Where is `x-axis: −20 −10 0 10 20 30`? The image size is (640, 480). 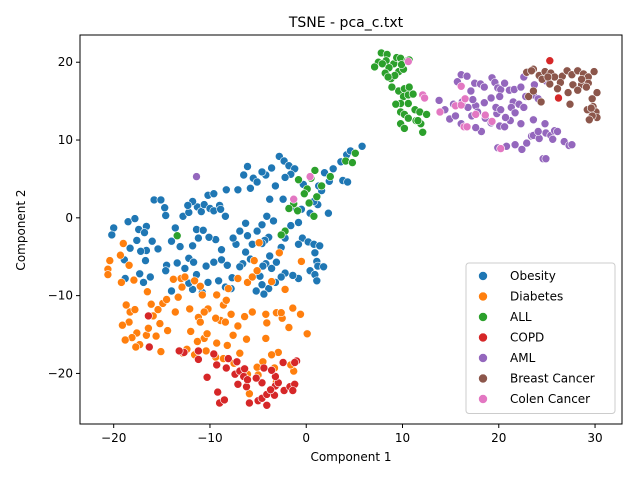 x-axis: −20 −10 0 10 20 30 is located at coordinates (352, 434).